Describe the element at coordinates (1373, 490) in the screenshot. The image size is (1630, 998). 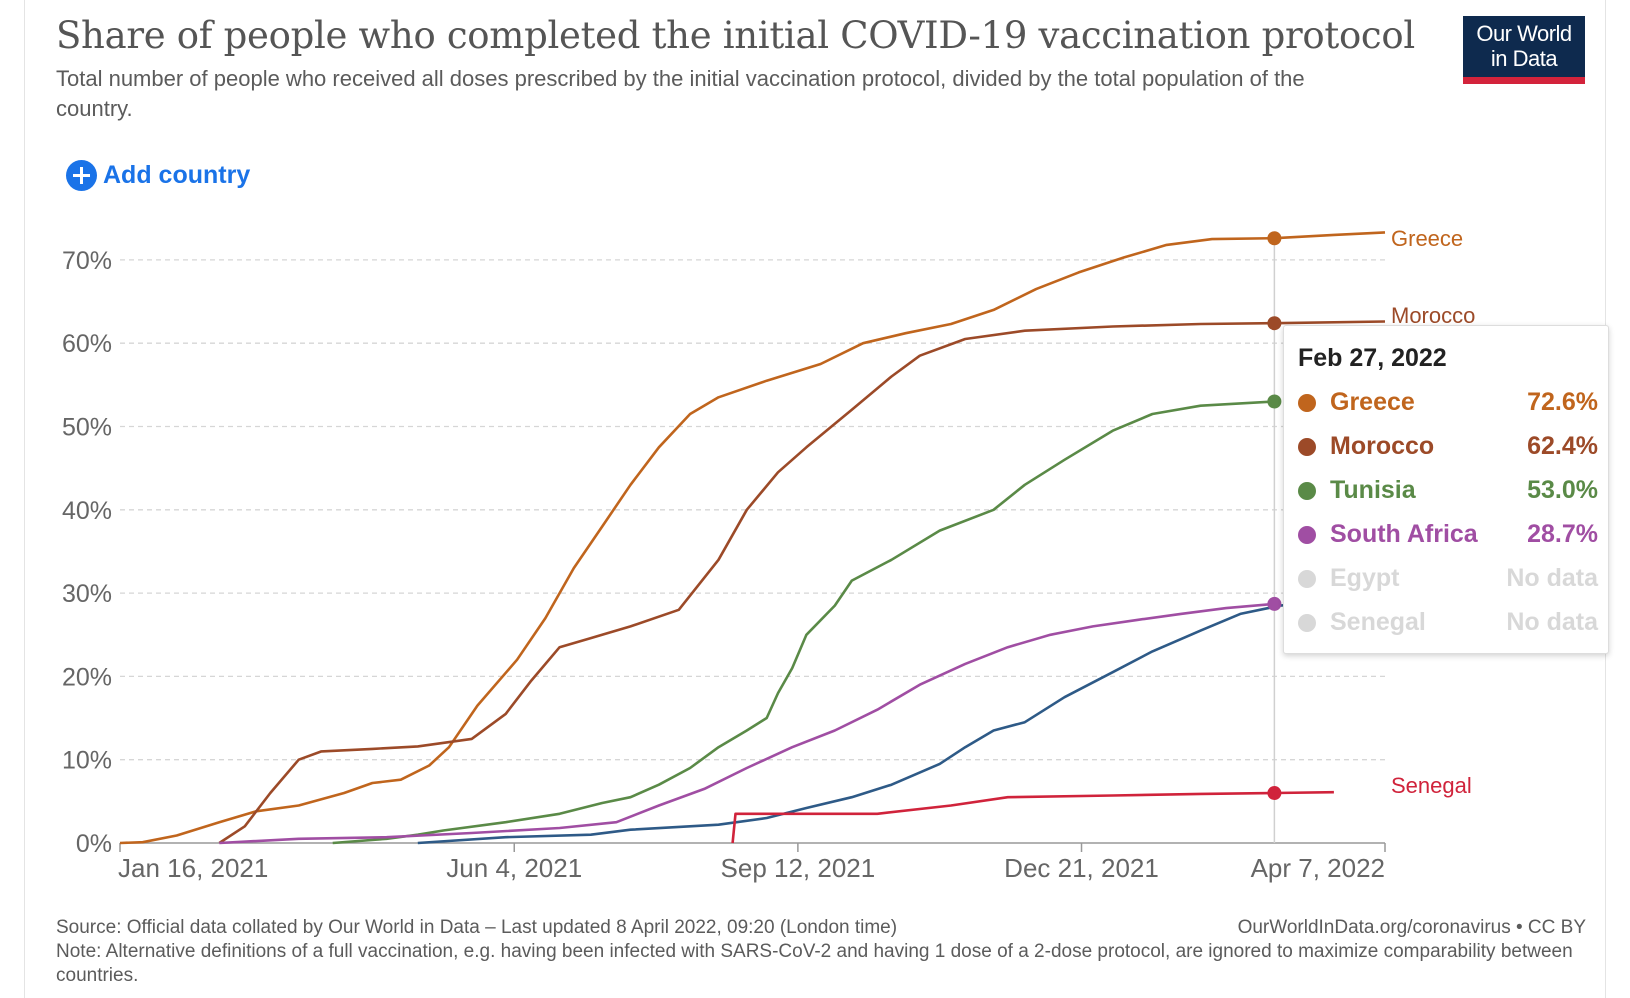
I see `tooltip-country: Tunisia` at that location.